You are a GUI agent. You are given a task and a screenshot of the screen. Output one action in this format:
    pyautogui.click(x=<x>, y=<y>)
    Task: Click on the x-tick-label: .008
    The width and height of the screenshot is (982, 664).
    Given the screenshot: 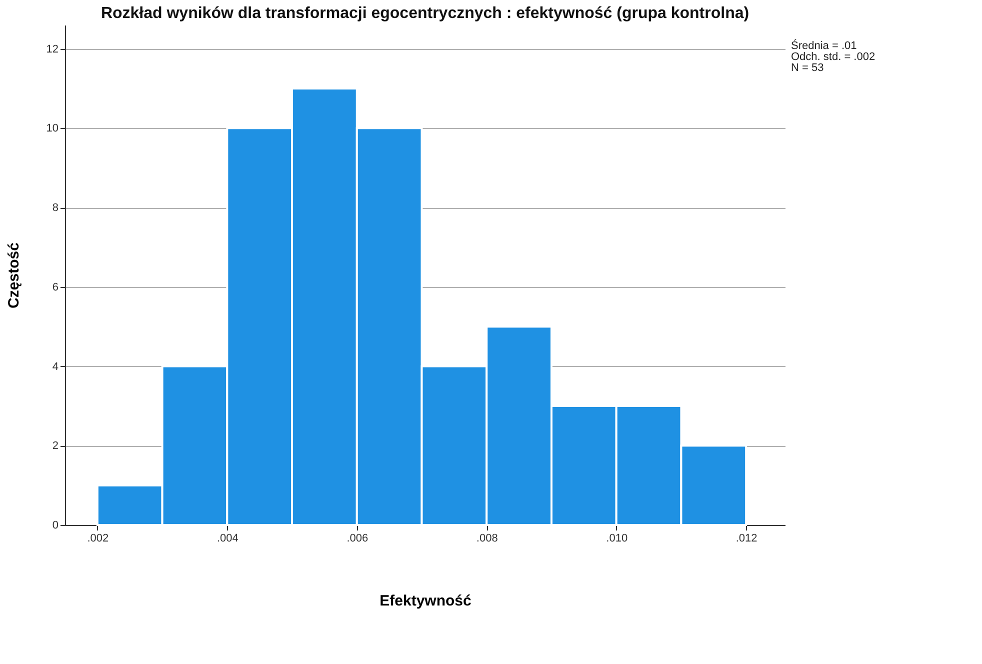 What is the action you would take?
    pyautogui.click(x=487, y=538)
    